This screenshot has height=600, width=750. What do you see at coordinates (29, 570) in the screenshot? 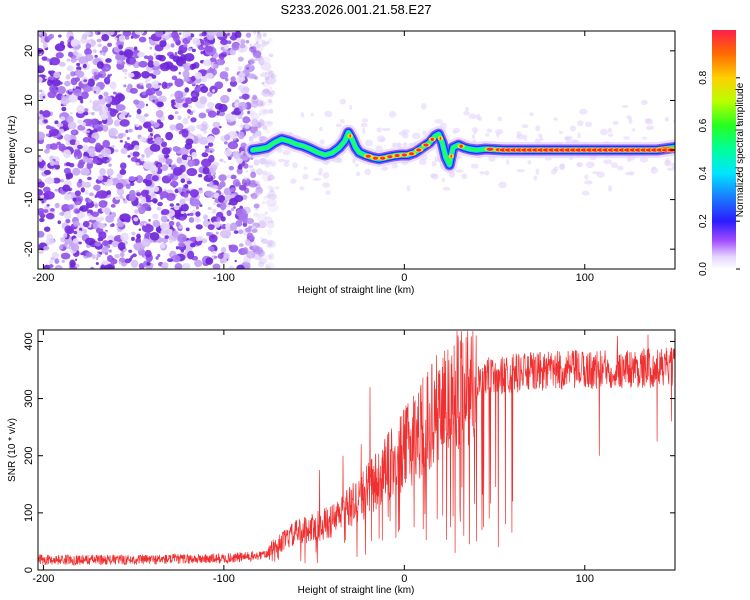
I see `snr-y-tick-label-0: 0` at bounding box center [29, 570].